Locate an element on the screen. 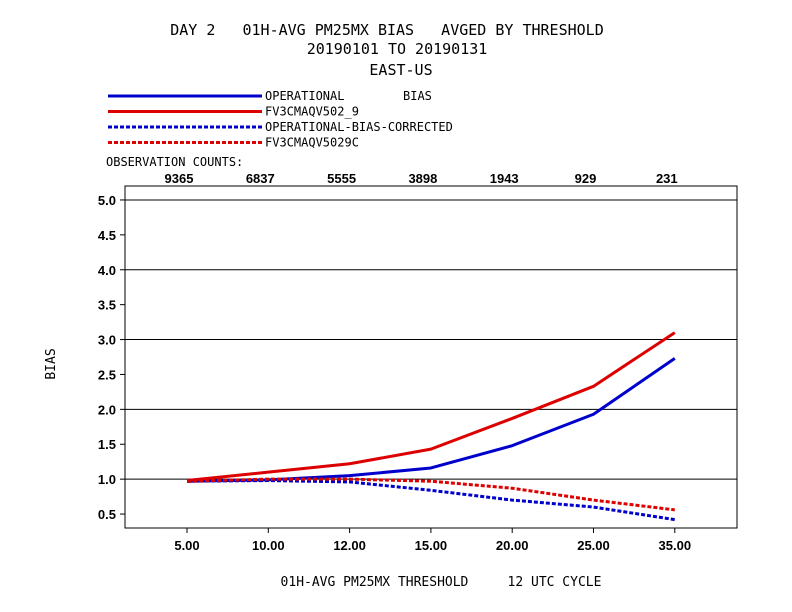  x-tick-label: 10.00 is located at coordinates (268, 545).